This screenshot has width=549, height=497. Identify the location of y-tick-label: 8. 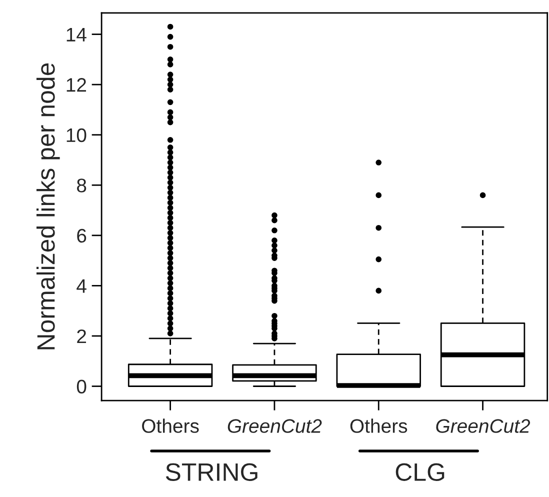
(81, 185).